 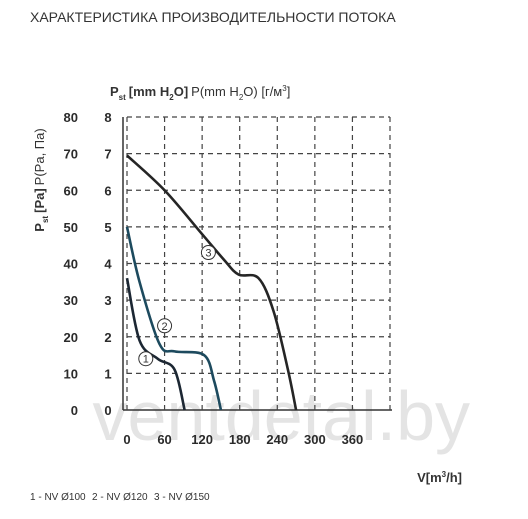 I want to click on chart-title: ХАРАКТЕРИСТИКА ПРОИЗВОДИТЕЛЬНОСТИ ПОТОКА, so click(x=213, y=17).